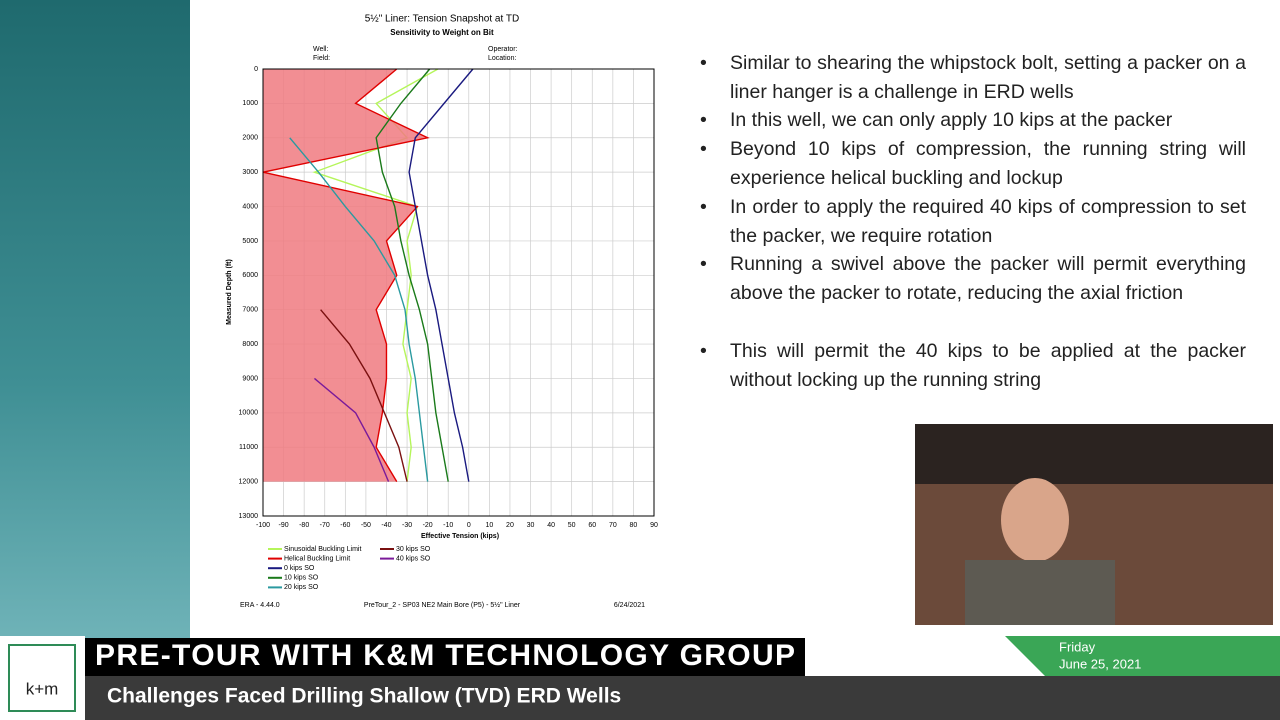  I want to click on y-tick-label: 10000, so click(249, 413).